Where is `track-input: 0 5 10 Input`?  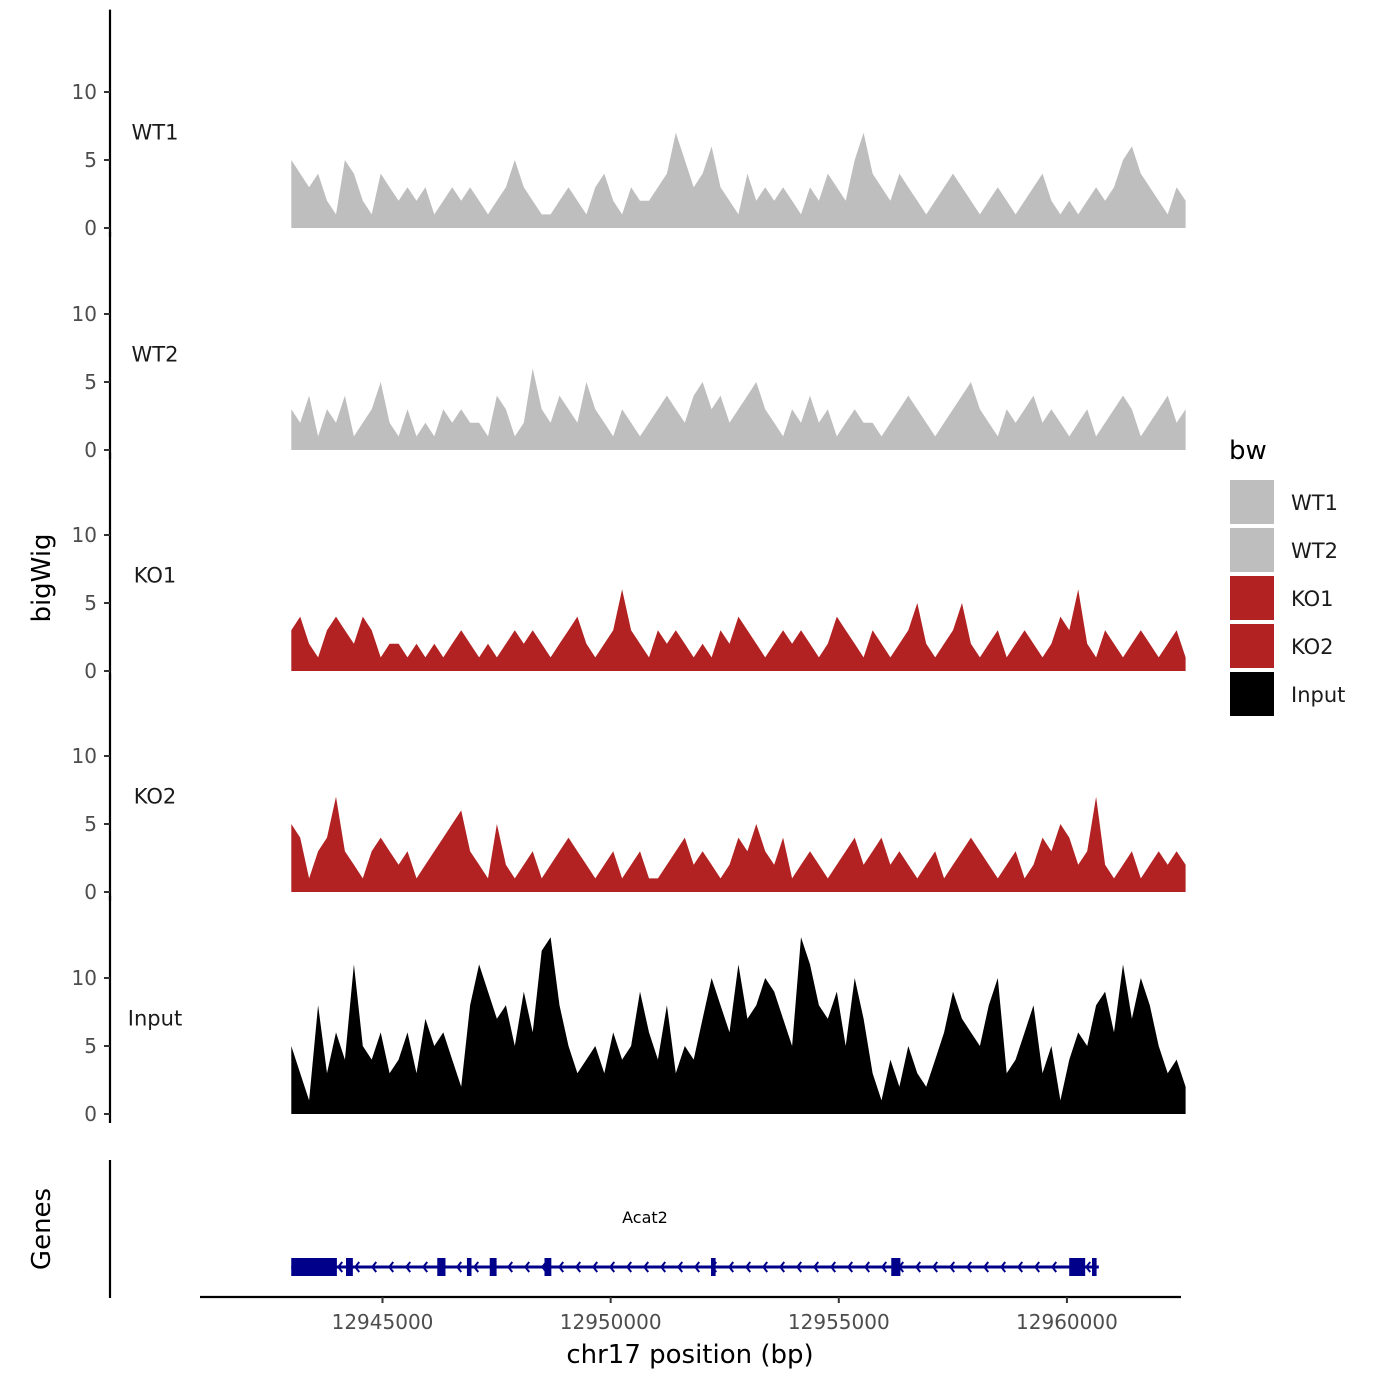 track-input: 0 5 10 Input is located at coordinates (629, 1010).